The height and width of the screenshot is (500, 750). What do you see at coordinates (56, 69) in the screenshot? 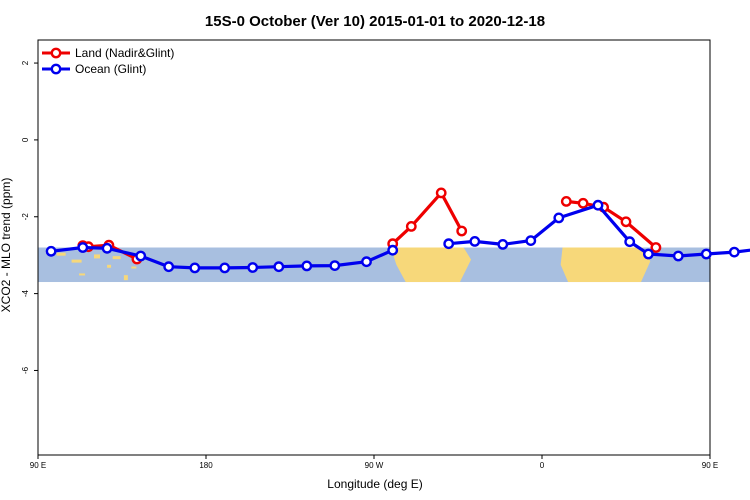
I see `legend-swatch-ocean-marker` at bounding box center [56, 69].